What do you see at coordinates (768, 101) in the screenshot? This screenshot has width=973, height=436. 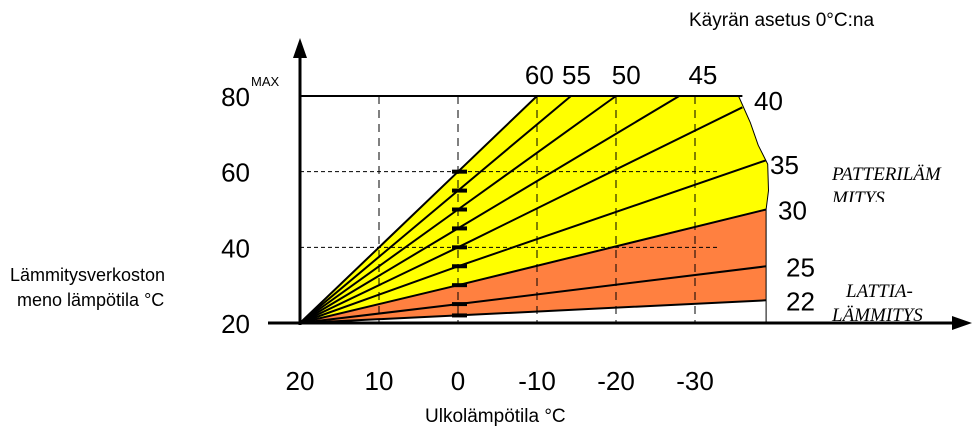 I see `series-label-40: 40` at bounding box center [768, 101].